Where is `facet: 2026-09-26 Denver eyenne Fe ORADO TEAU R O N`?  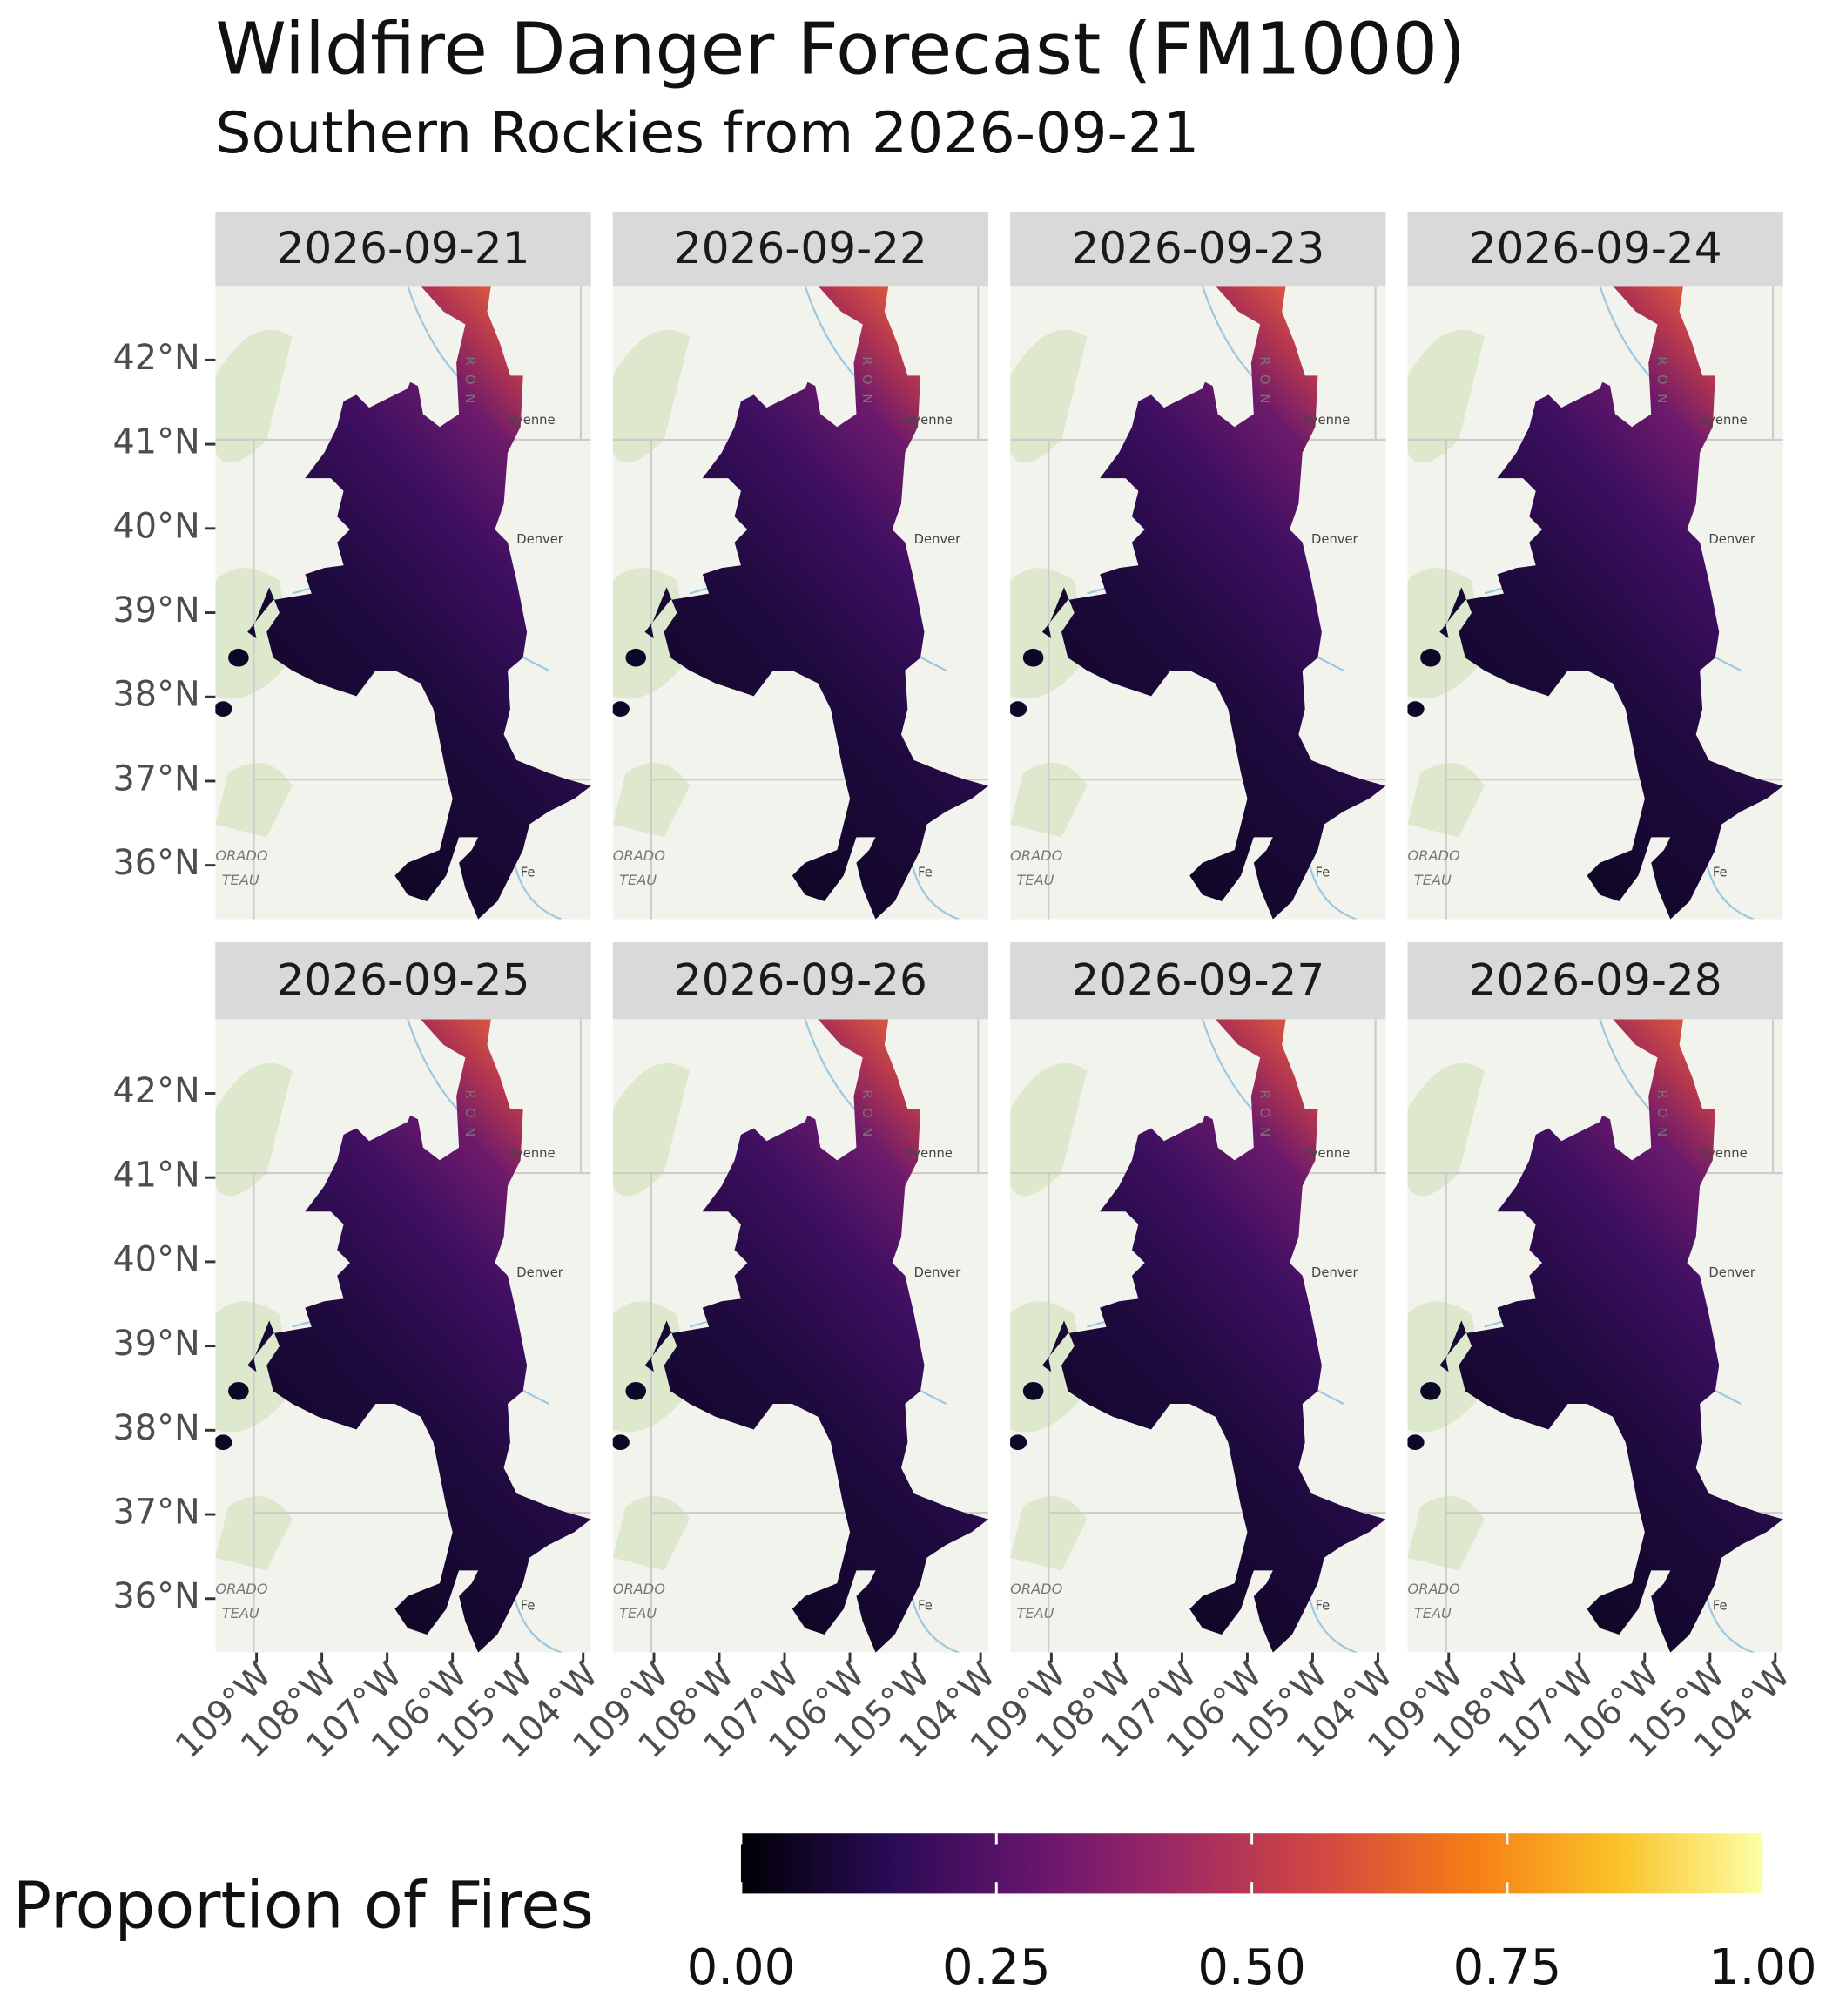
facet: 2026-09-26 Denver eyenne Fe ORADO TEAU R O N is located at coordinates (800, 1297).